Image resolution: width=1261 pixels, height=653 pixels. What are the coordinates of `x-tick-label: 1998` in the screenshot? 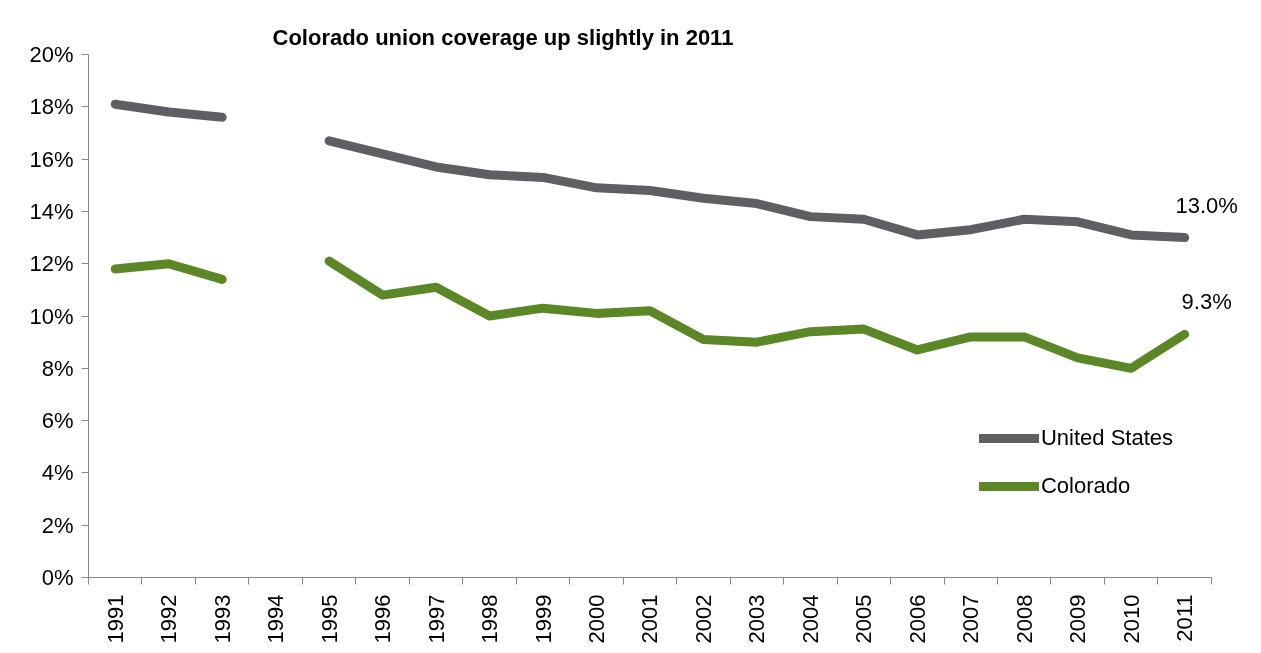 It's located at (490, 619).